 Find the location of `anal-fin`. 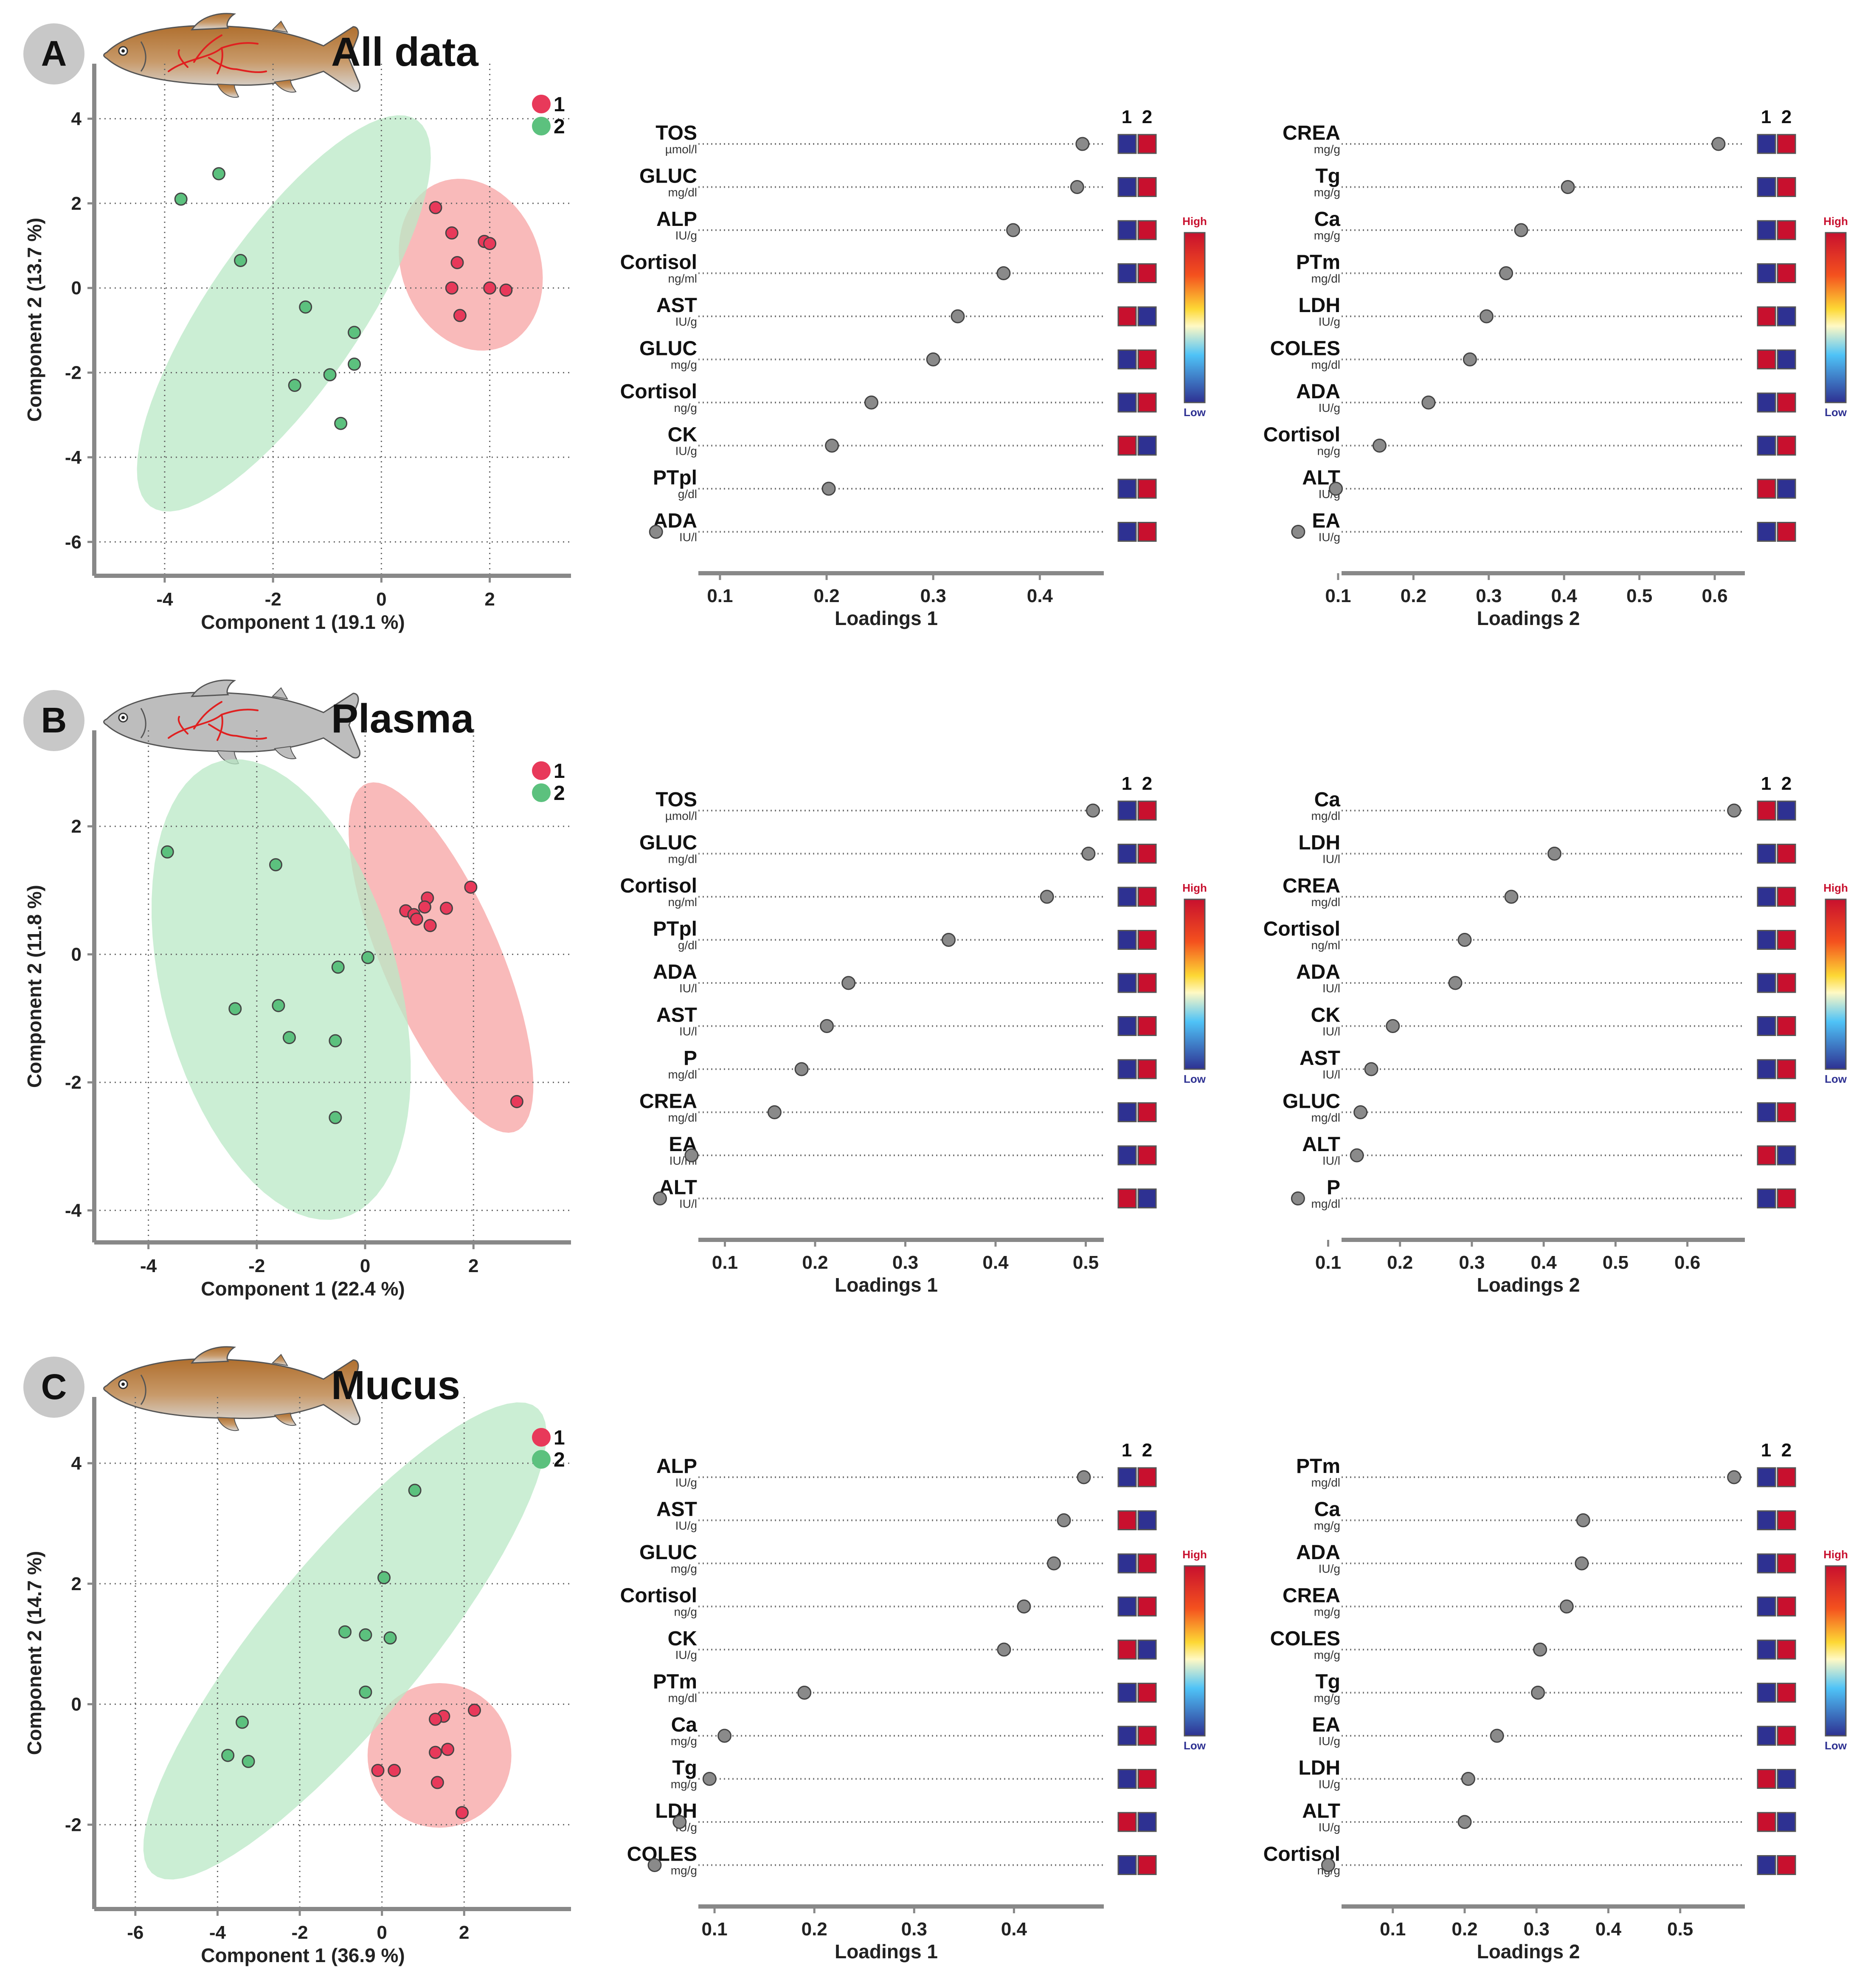

anal-fin is located at coordinates (285, 752).